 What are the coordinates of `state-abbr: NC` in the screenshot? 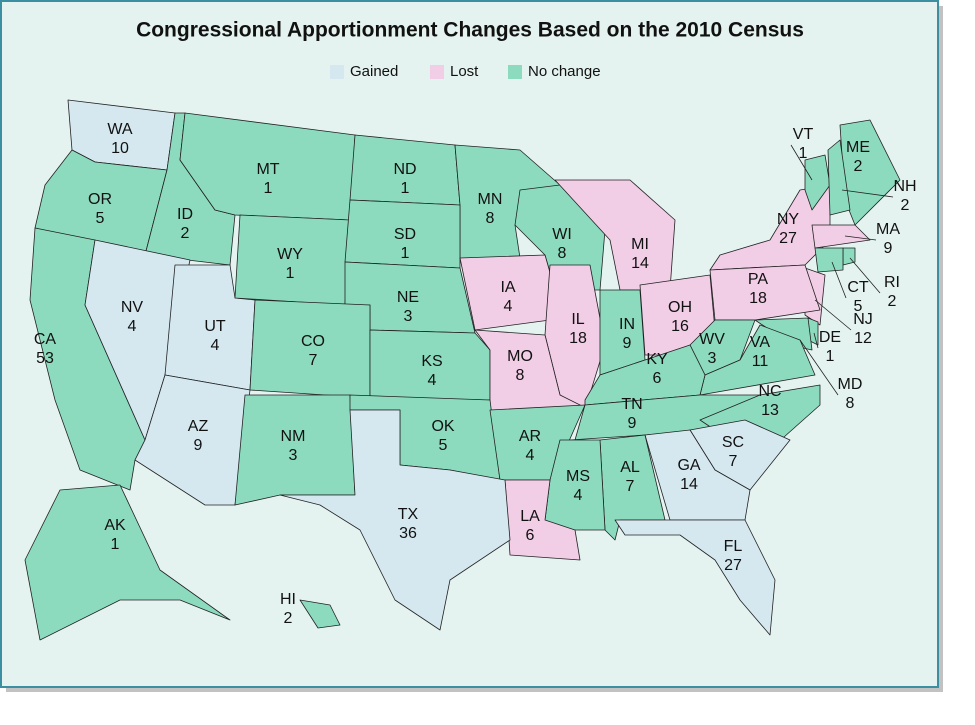 It's located at (769, 391).